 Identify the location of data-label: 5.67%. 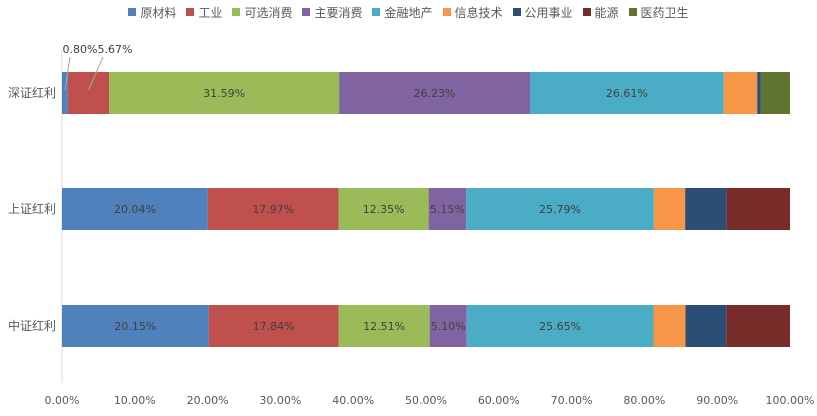
(115, 49).